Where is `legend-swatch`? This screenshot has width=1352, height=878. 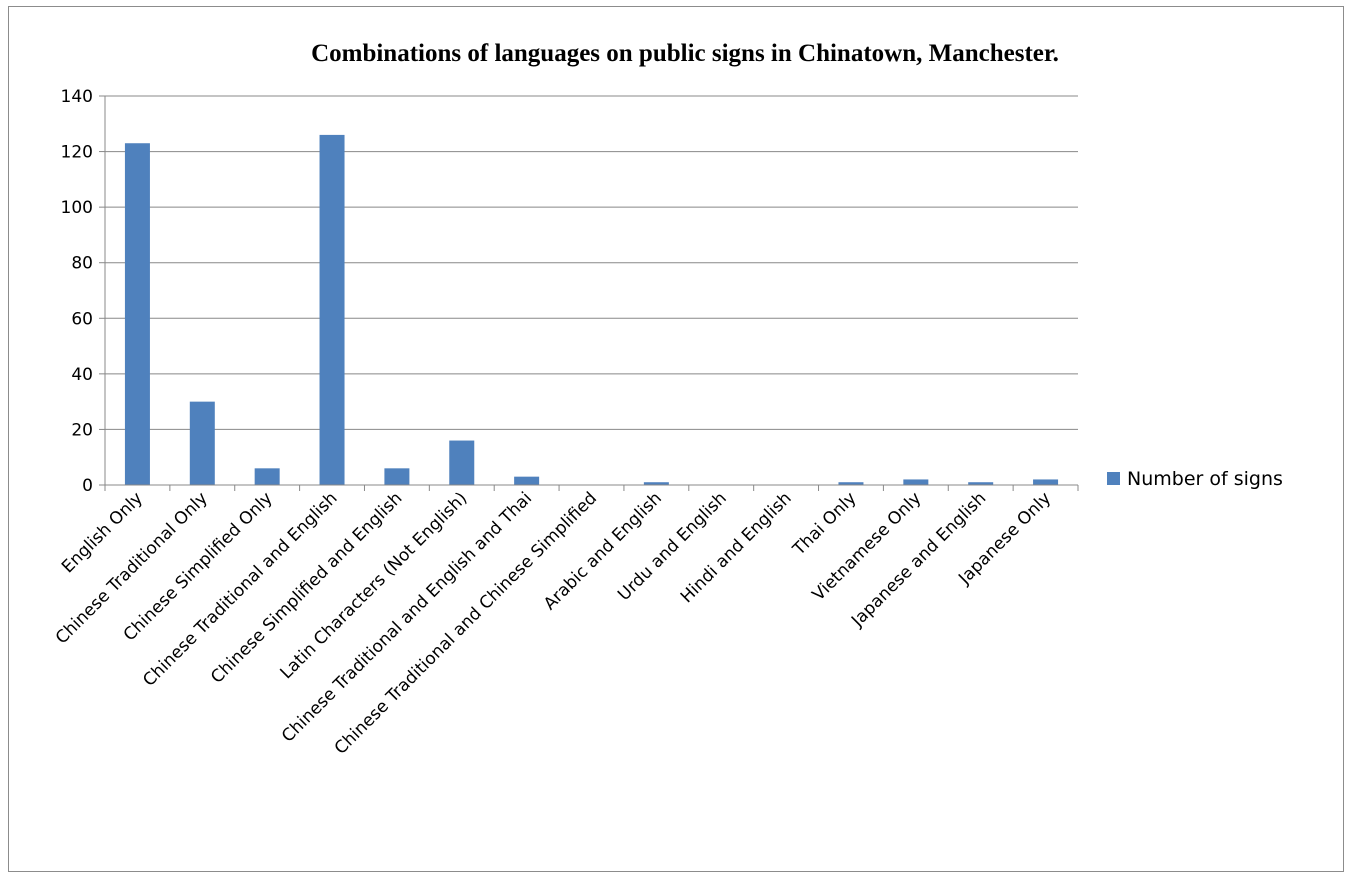
legend-swatch is located at coordinates (1113, 478).